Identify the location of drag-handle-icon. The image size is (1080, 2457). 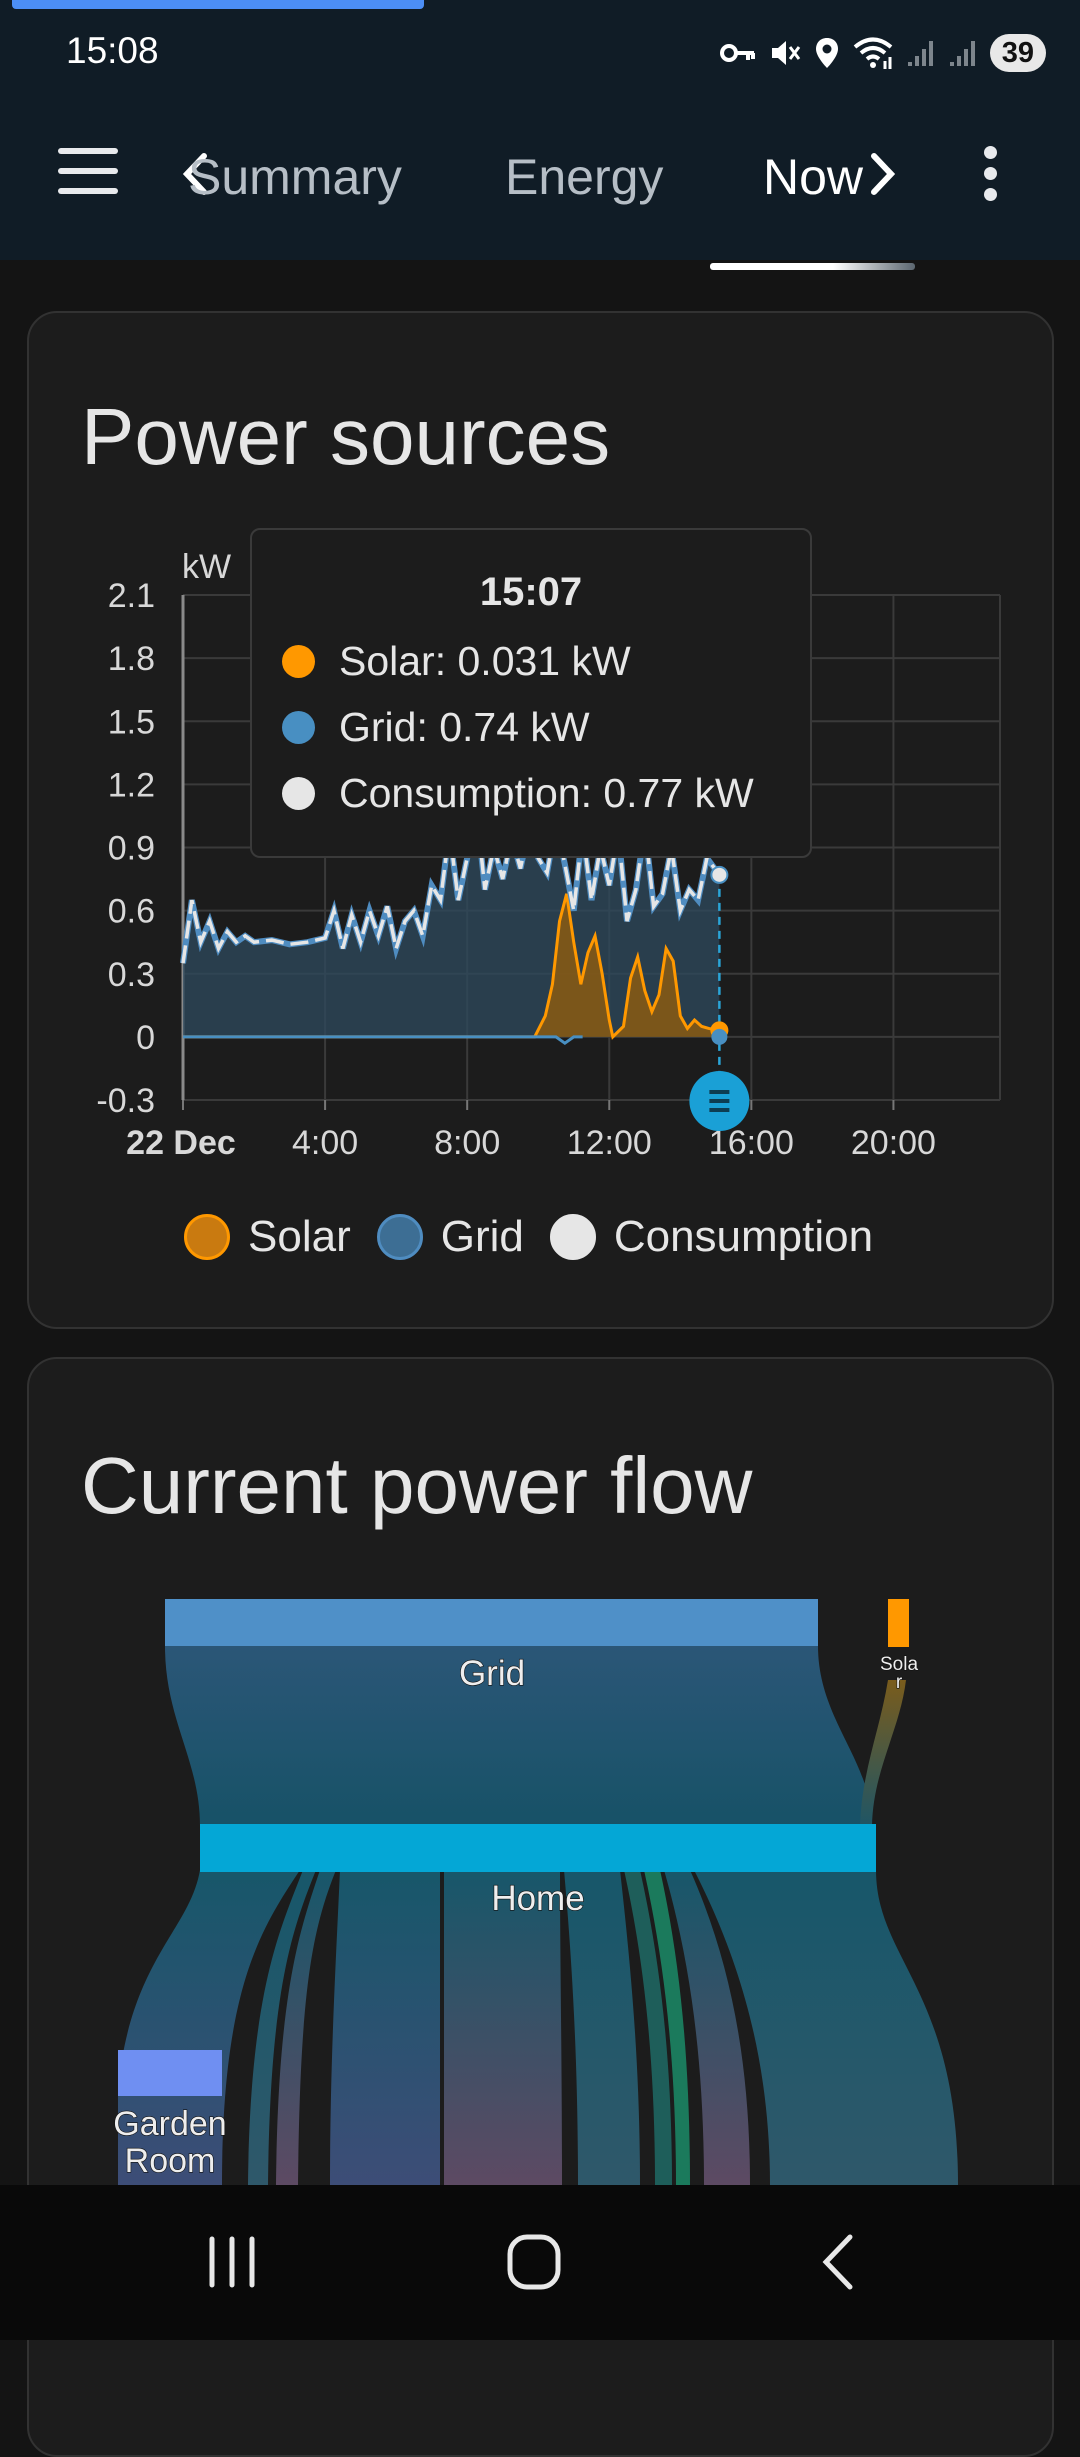
(719, 1101).